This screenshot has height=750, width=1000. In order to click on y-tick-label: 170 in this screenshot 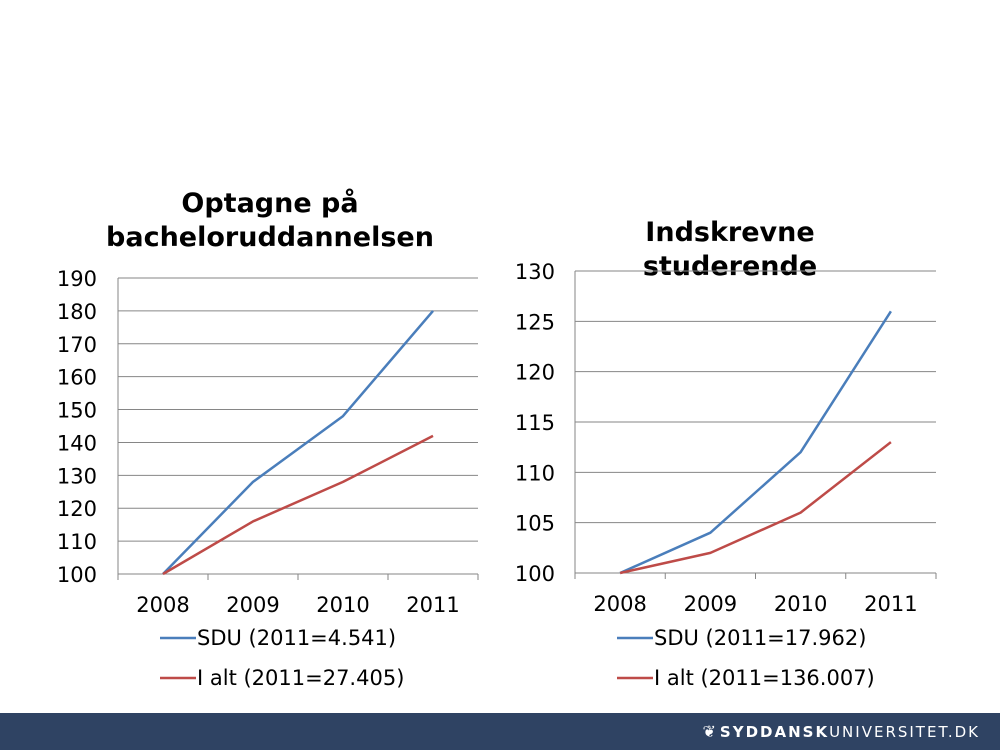, I will do `click(77, 345)`.